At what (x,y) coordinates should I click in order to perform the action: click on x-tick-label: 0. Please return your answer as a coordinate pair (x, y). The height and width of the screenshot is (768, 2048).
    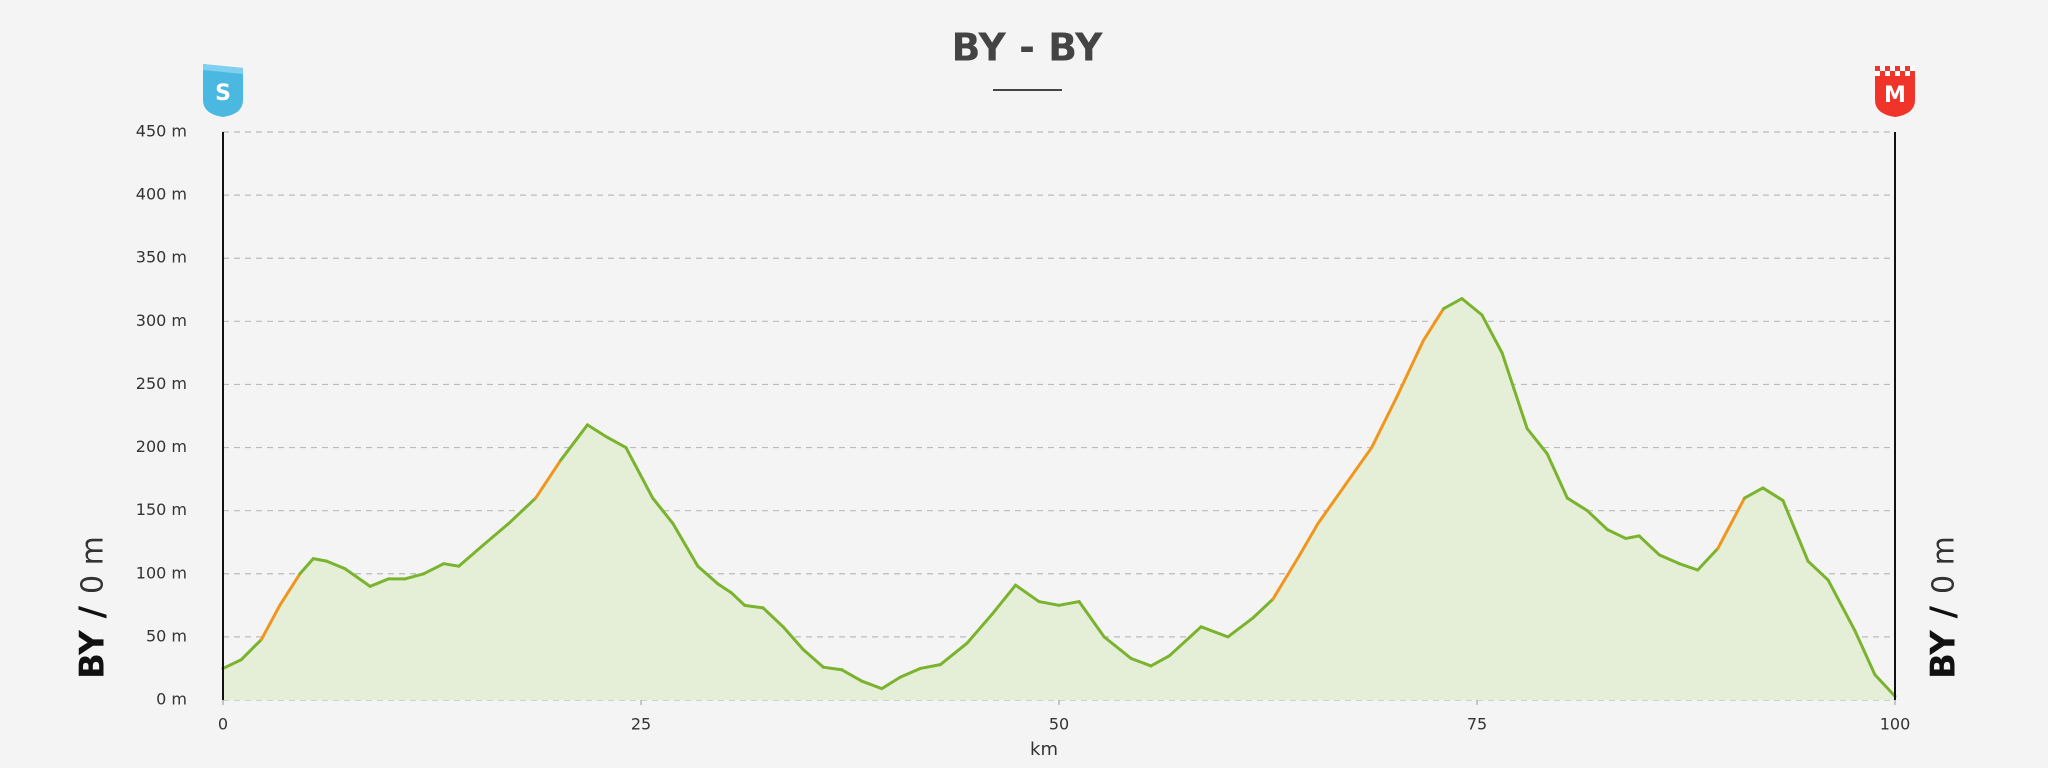
    Looking at the image, I should click on (223, 724).